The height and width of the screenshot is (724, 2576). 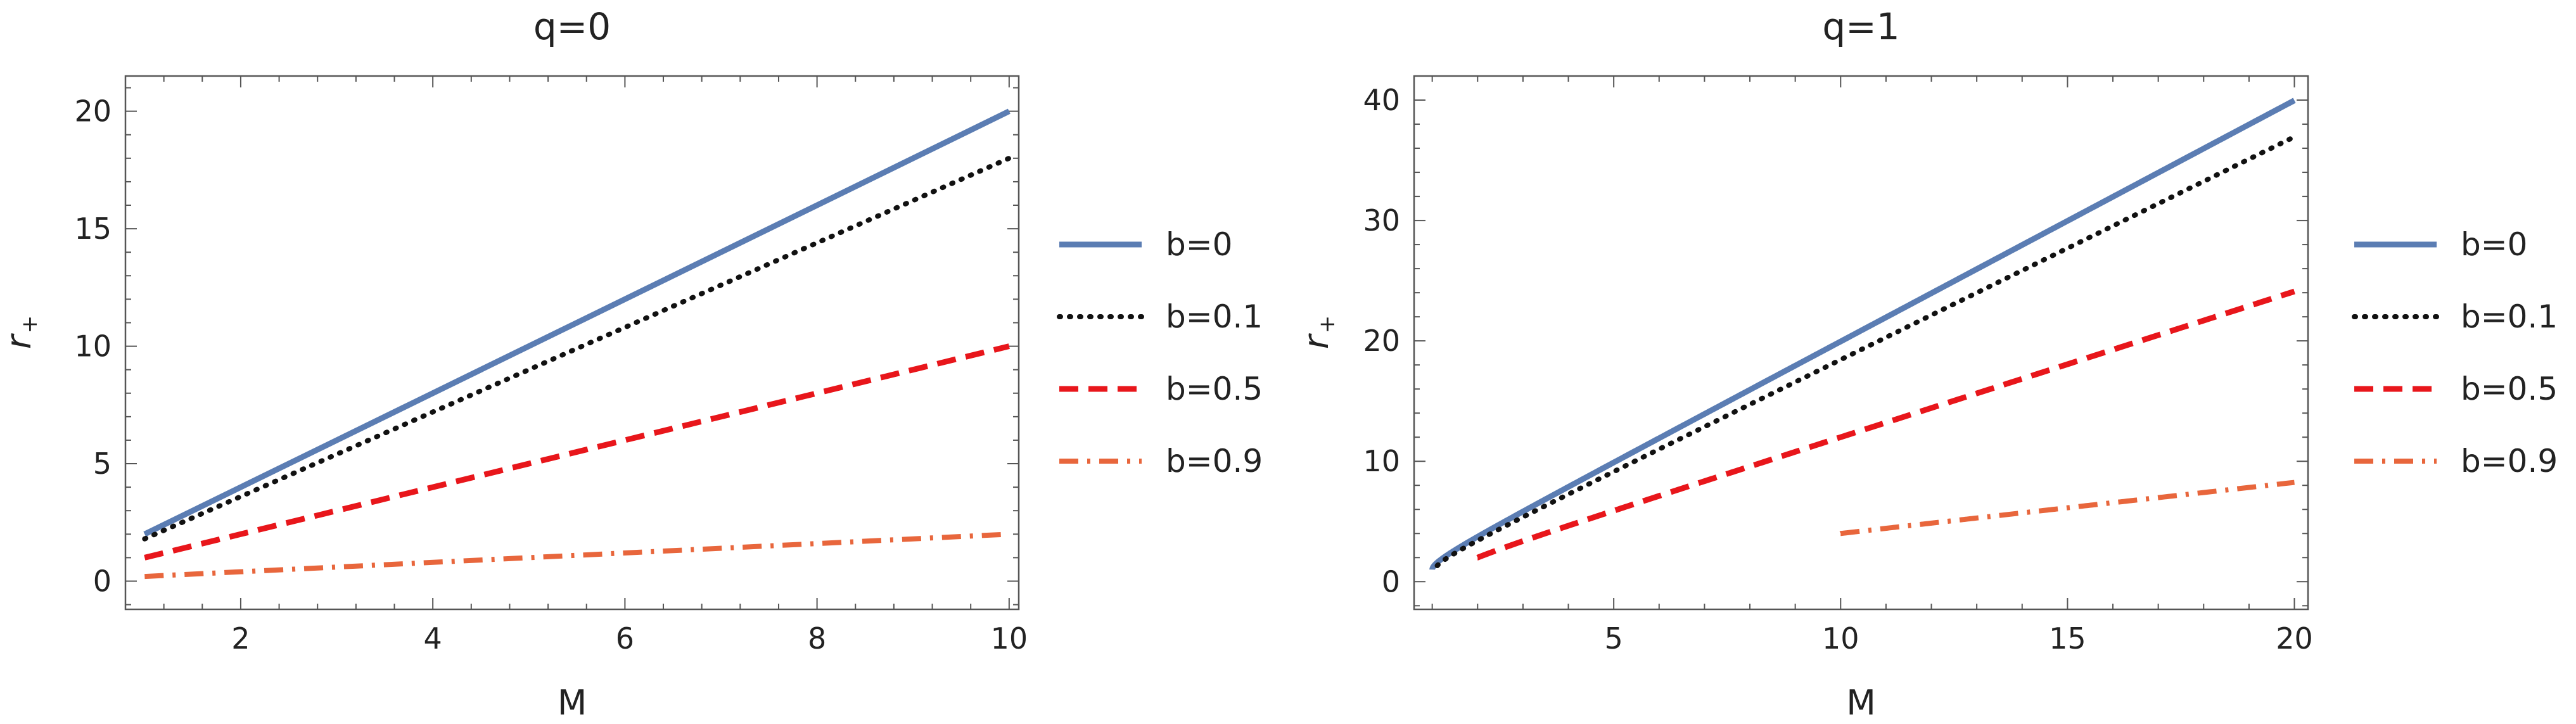 What do you see at coordinates (93, 229) in the screenshot?
I see `y-tick-label: 15` at bounding box center [93, 229].